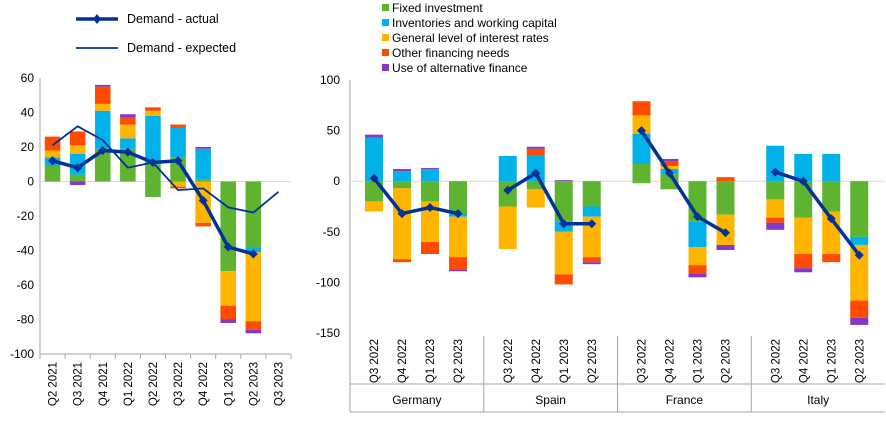  What do you see at coordinates (474, 23) in the screenshot?
I see `legend-label-inventories: Inventories and working capital` at bounding box center [474, 23].